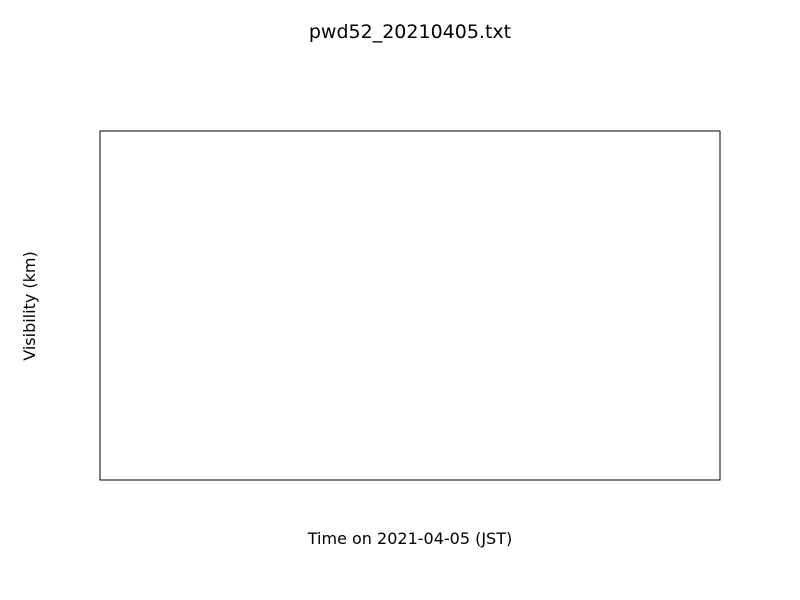  What do you see at coordinates (29, 305) in the screenshot?
I see `y-axis-label: Visibility (km)` at bounding box center [29, 305].